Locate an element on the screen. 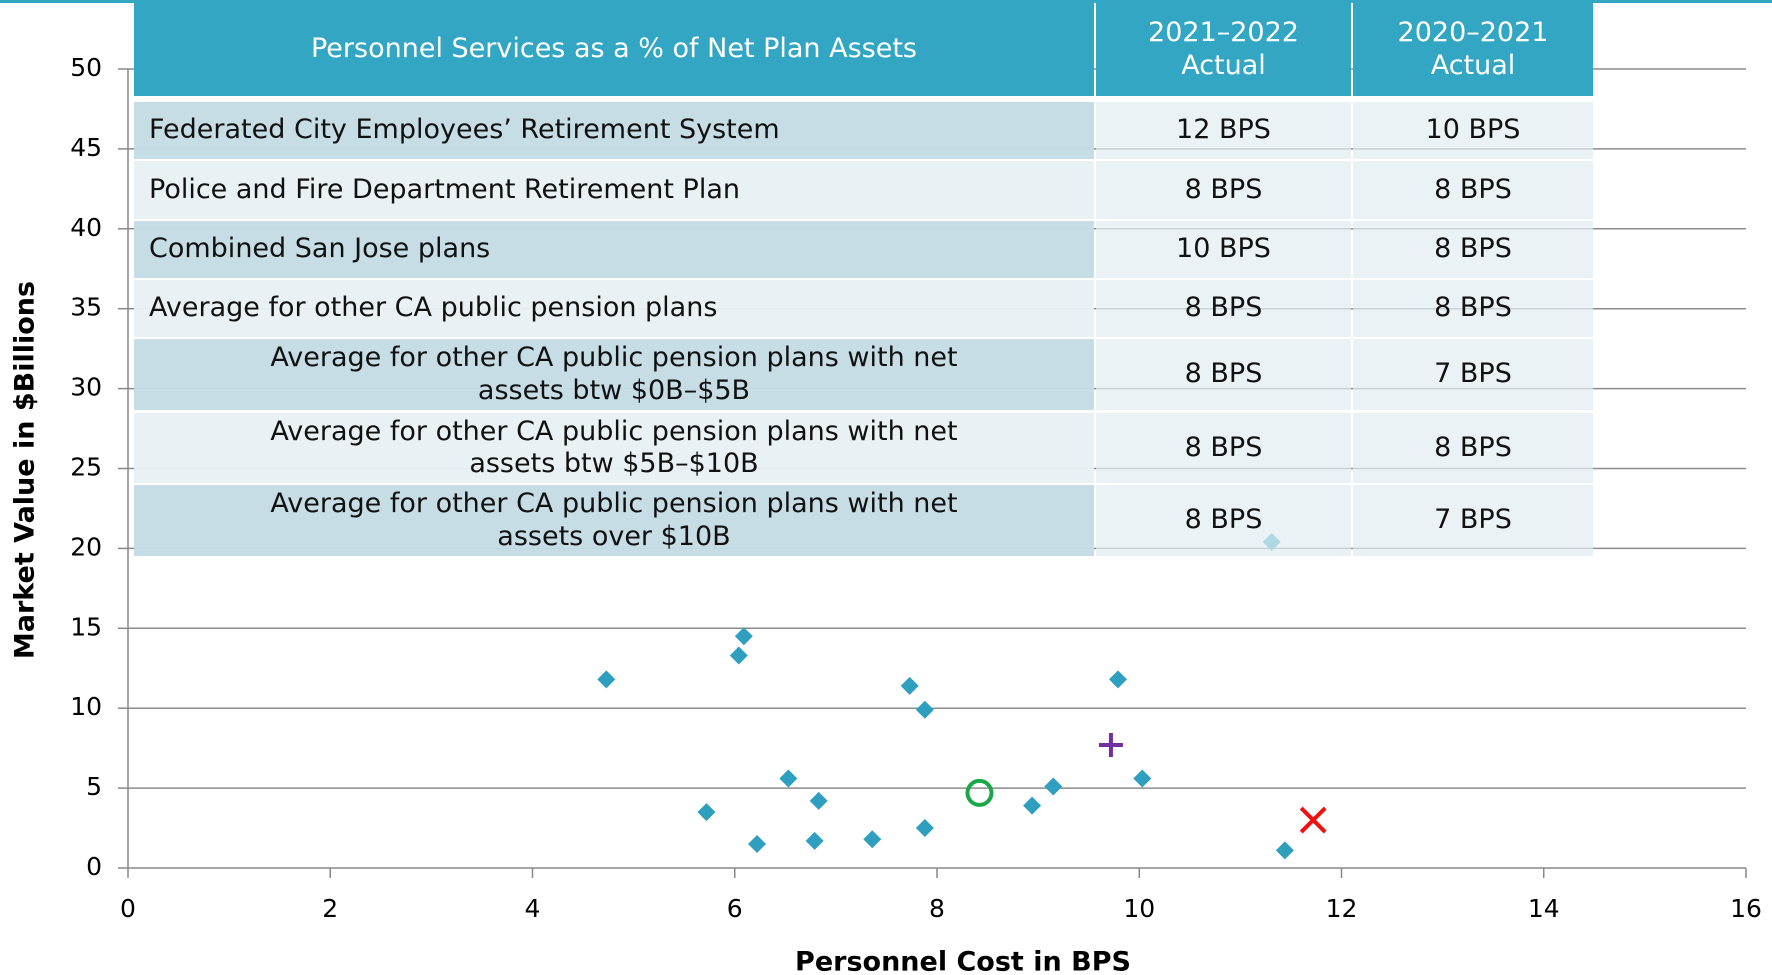 The height and width of the screenshot is (975, 1772). y-tick-label: 40 is located at coordinates (86, 227).